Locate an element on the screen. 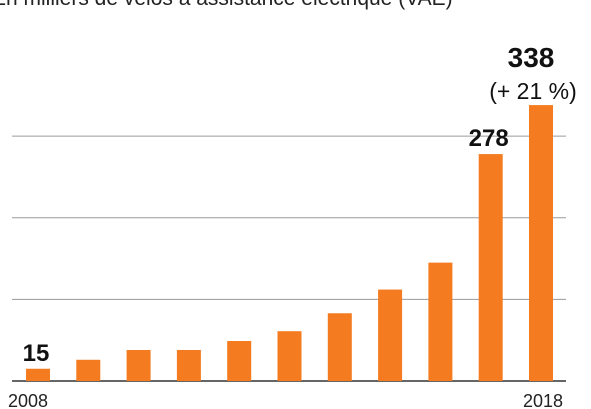 This screenshot has height=409, width=591. x-tick-2018: 2018 is located at coordinates (543, 400).